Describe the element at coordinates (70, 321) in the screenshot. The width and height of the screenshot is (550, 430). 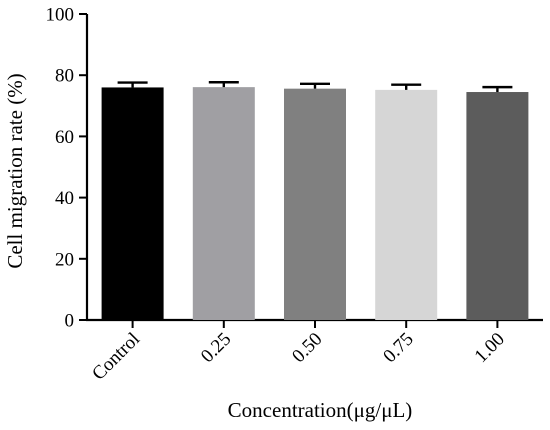
I see `y-tick-label: 0` at that location.